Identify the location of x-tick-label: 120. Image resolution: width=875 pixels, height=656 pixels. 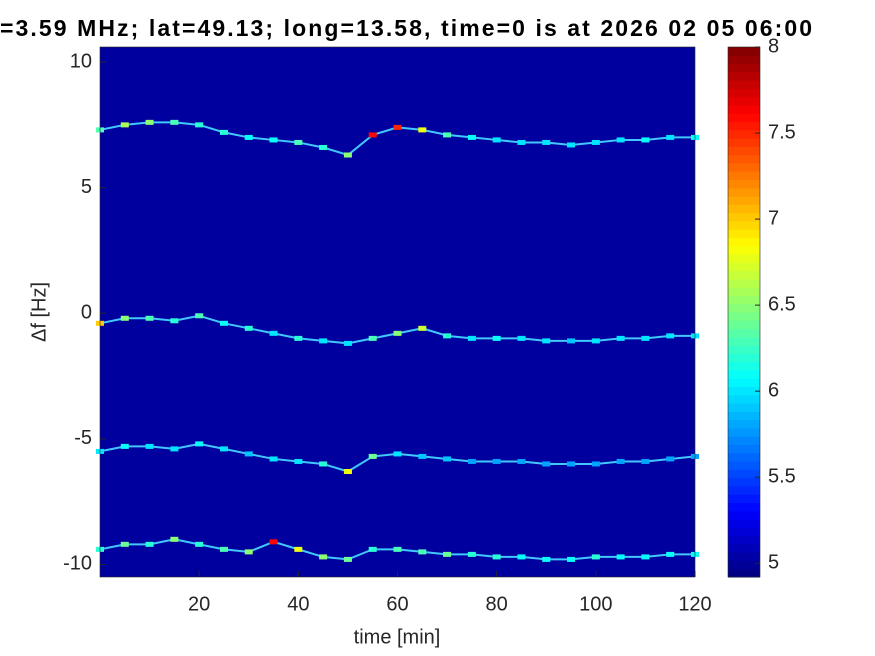
(694, 604).